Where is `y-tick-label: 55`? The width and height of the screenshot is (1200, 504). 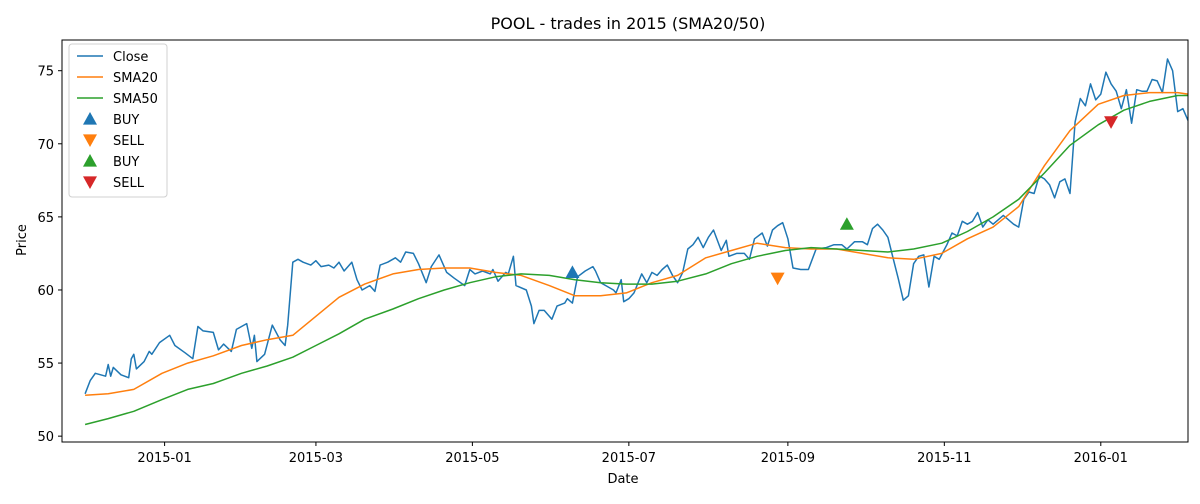
y-tick-label: 55 is located at coordinates (45, 364).